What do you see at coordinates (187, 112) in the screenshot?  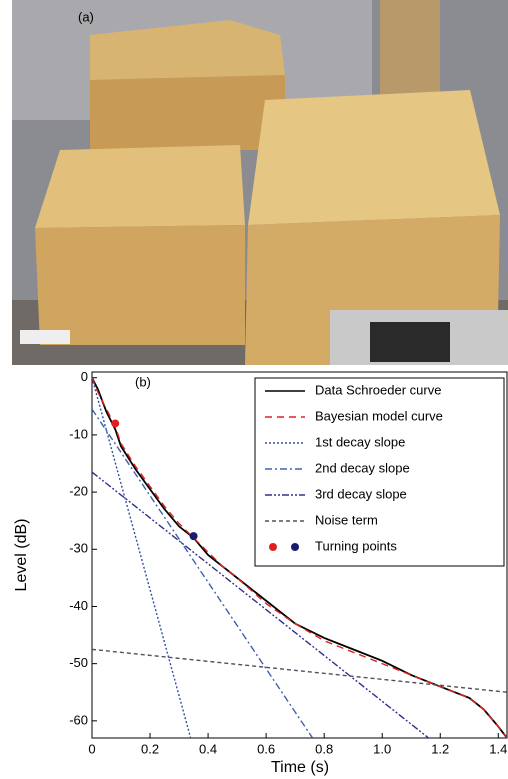 I see `back-box-front` at bounding box center [187, 112].